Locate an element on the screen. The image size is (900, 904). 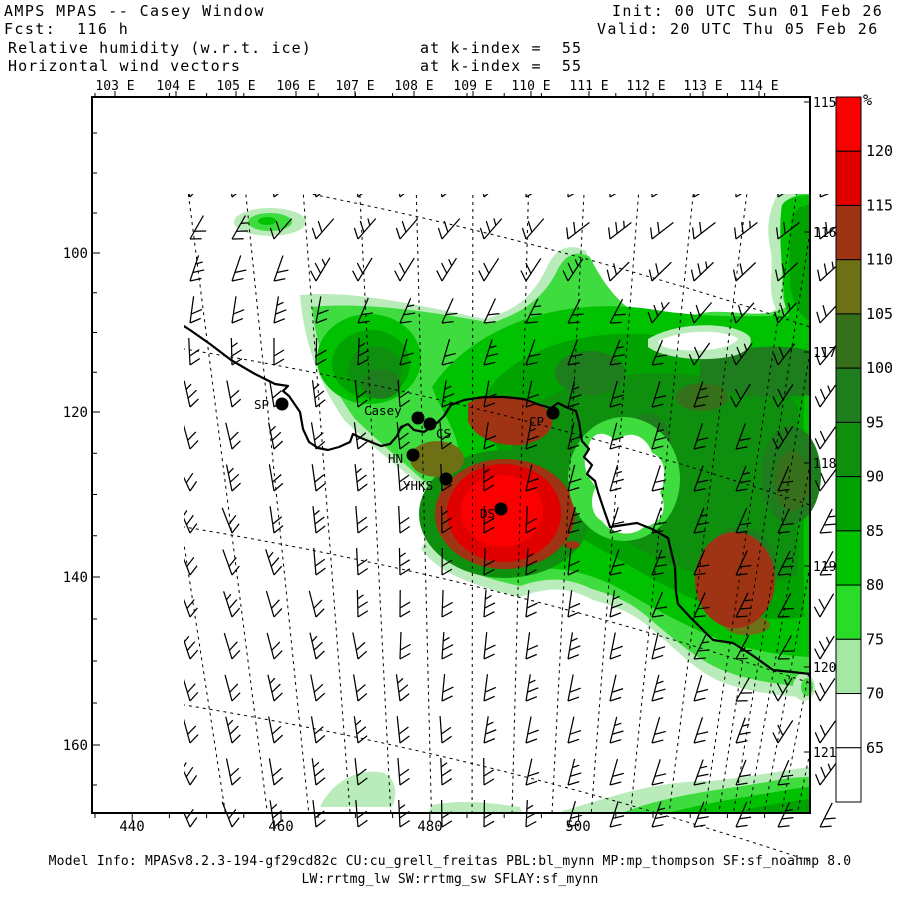
station-label: Casey is located at coordinates (383, 410).